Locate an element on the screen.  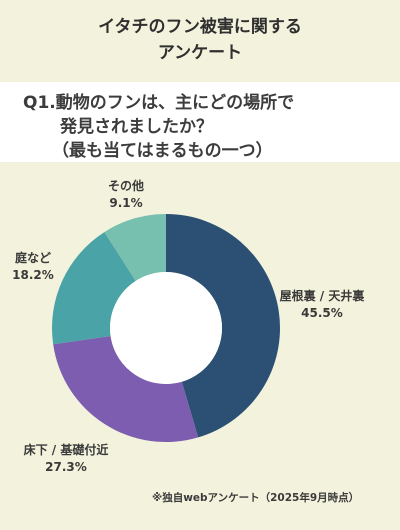
slice-value-garden: 18.2% is located at coordinates (33, 275).